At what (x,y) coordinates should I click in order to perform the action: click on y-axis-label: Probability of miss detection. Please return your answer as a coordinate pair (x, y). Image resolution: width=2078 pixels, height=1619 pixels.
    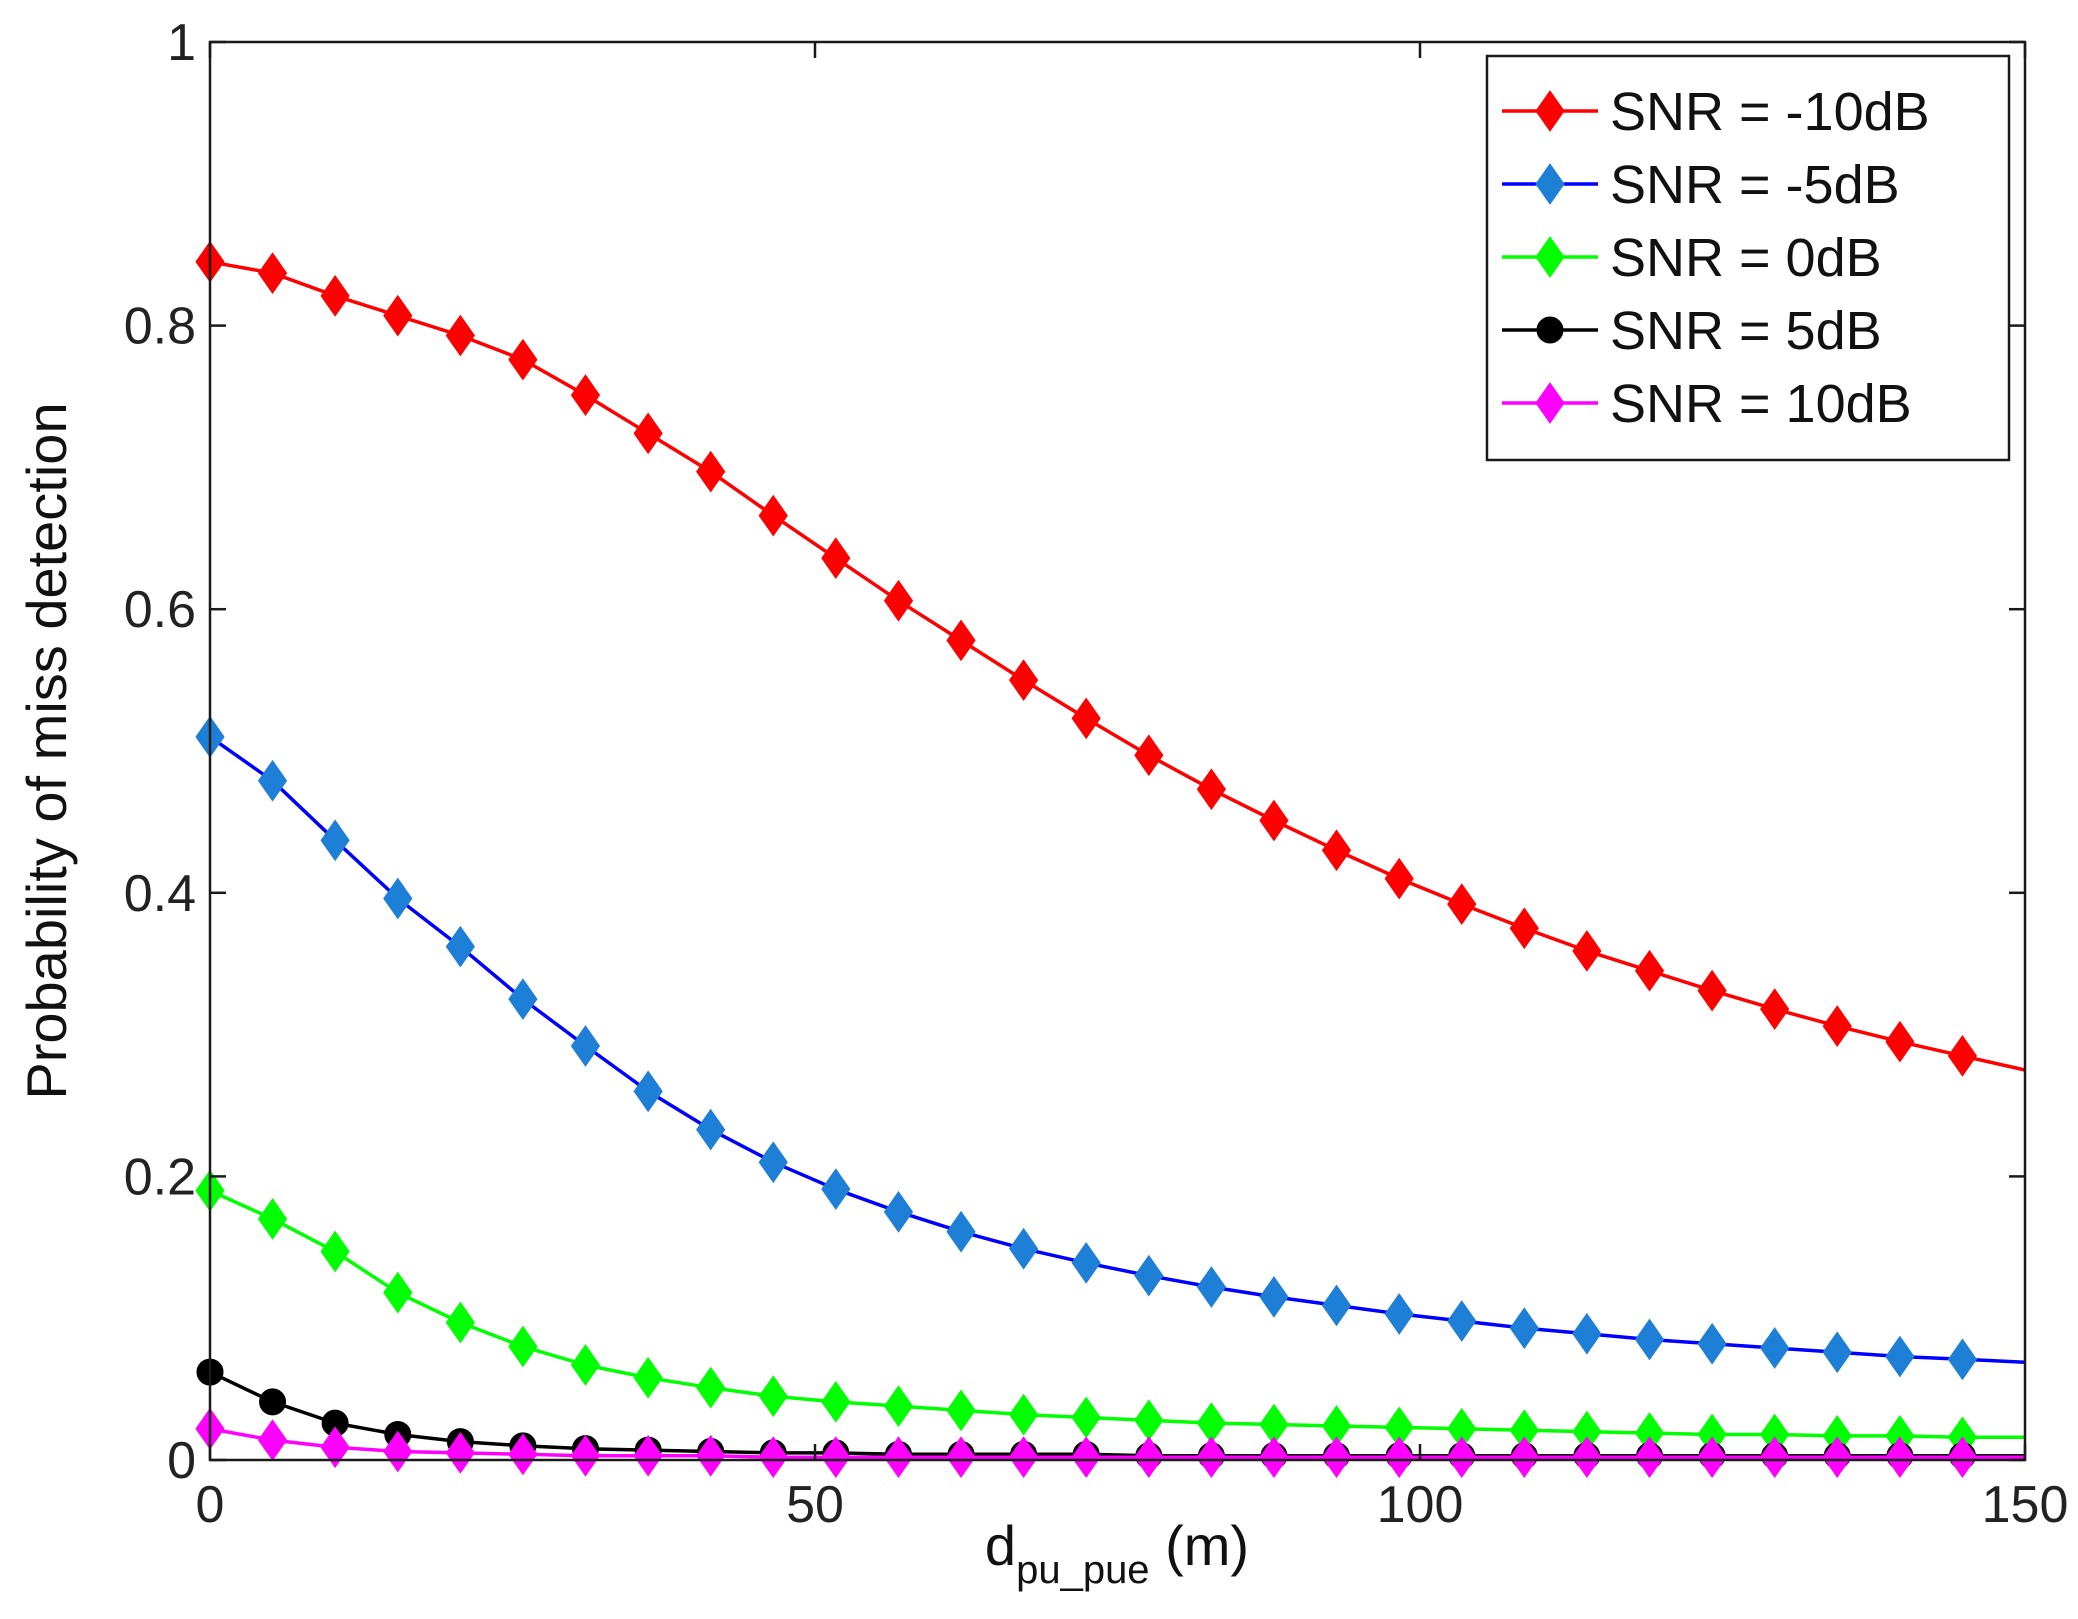
    Looking at the image, I should click on (46, 750).